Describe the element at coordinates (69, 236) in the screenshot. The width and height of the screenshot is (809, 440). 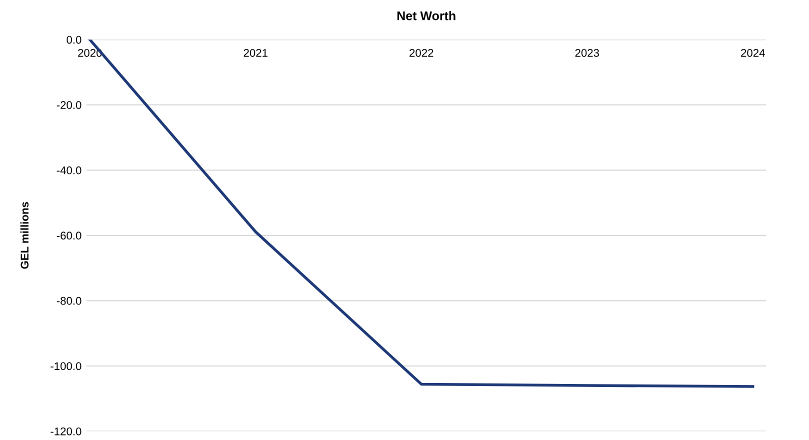
I see `y-tick-label: -60.0` at that location.